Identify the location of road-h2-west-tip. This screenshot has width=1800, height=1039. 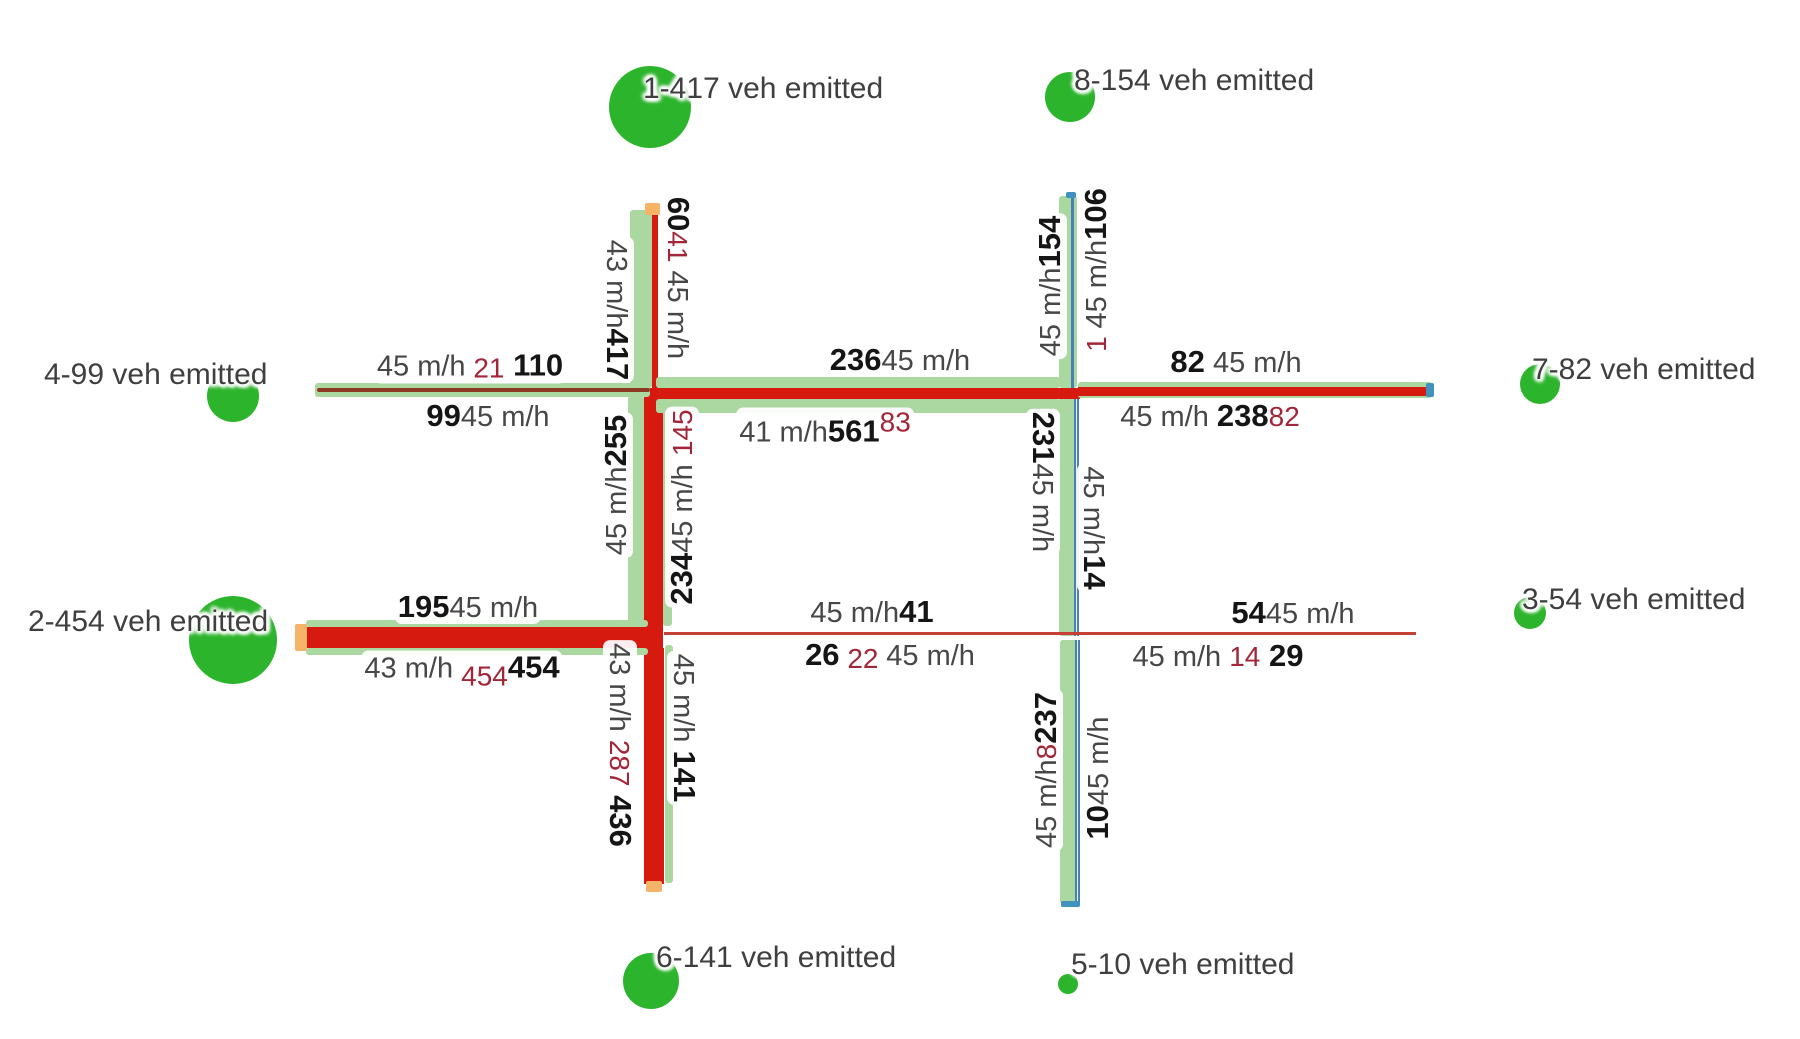
(301, 637).